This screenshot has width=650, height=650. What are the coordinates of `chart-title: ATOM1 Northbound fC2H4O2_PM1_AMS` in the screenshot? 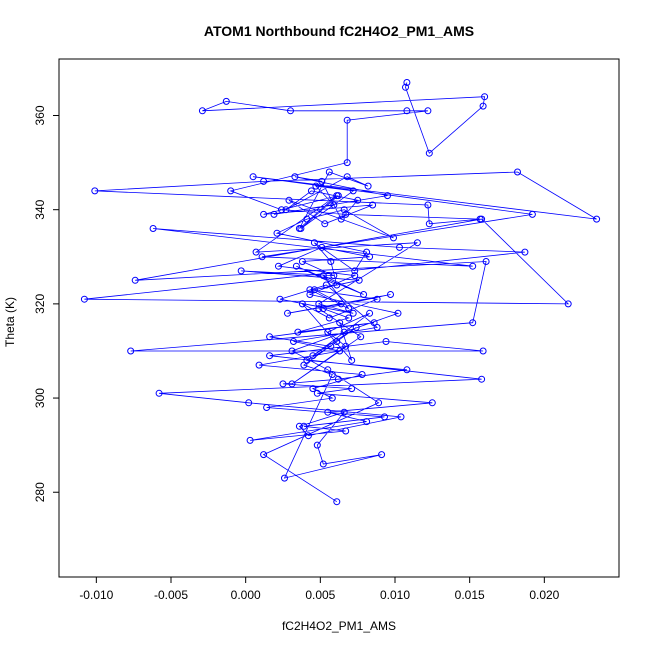 It's located at (339, 31).